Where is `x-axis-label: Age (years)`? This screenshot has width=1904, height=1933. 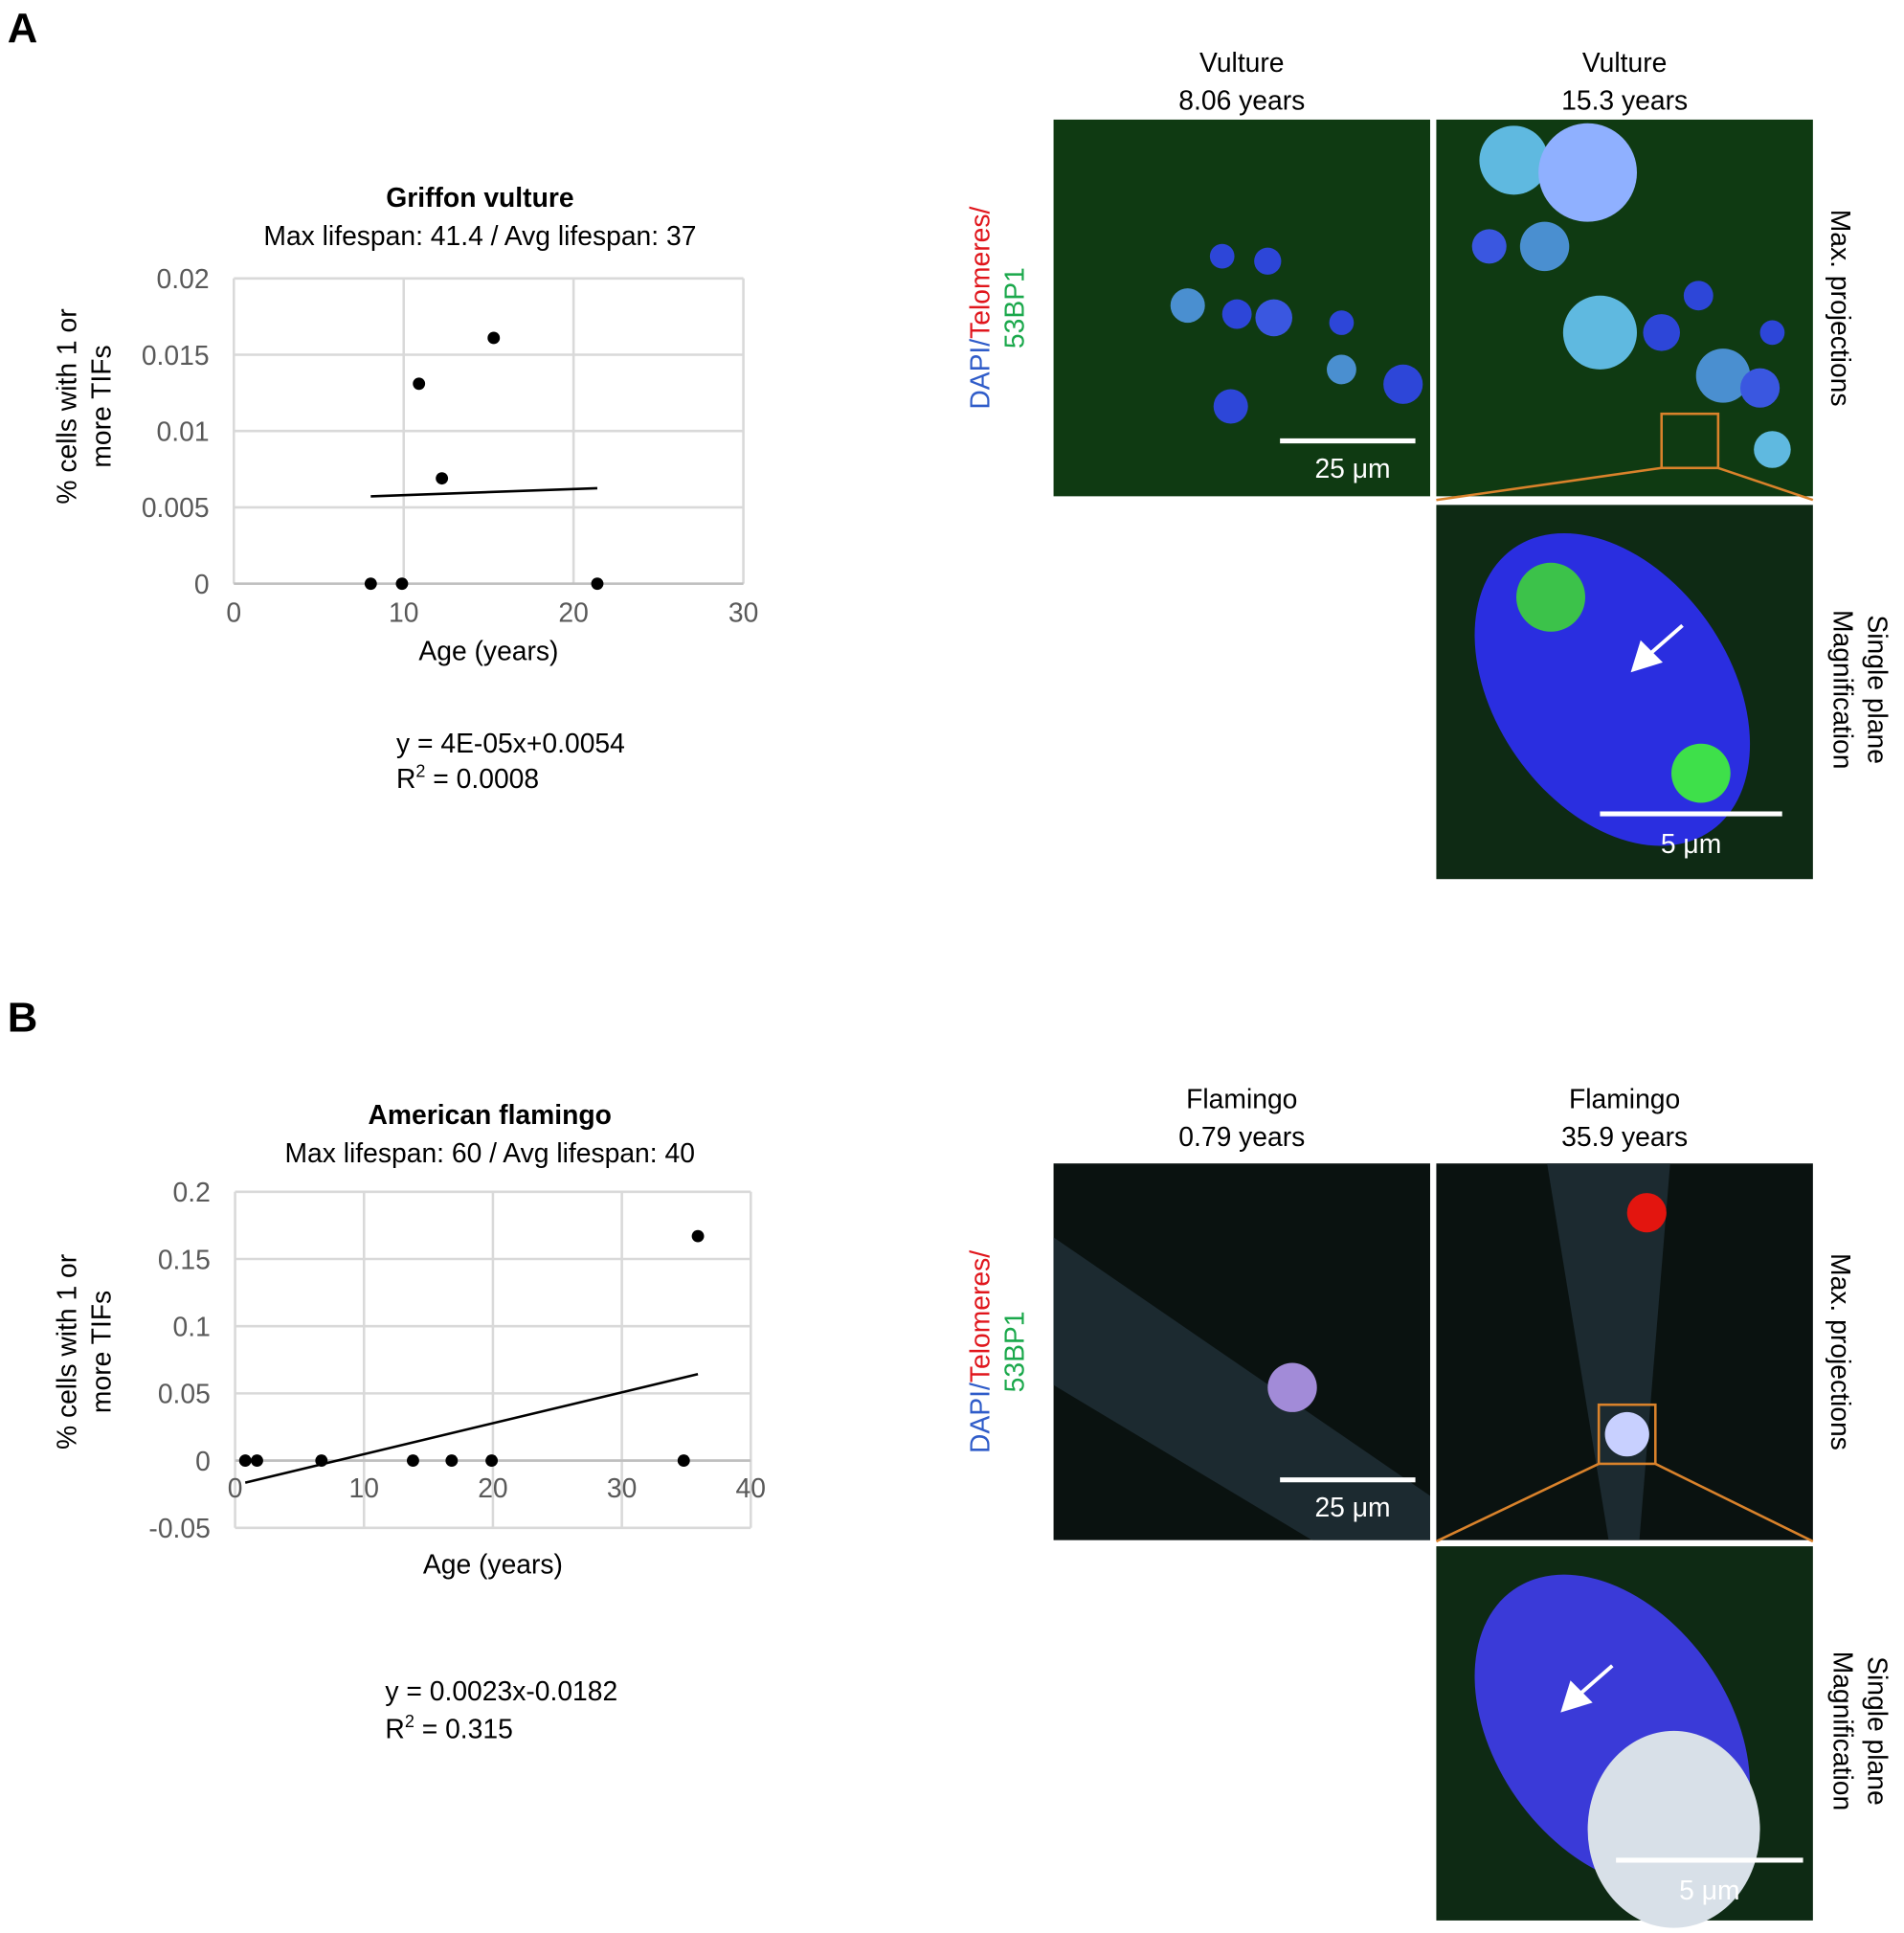 x-axis-label: Age (years) is located at coordinates (488, 650).